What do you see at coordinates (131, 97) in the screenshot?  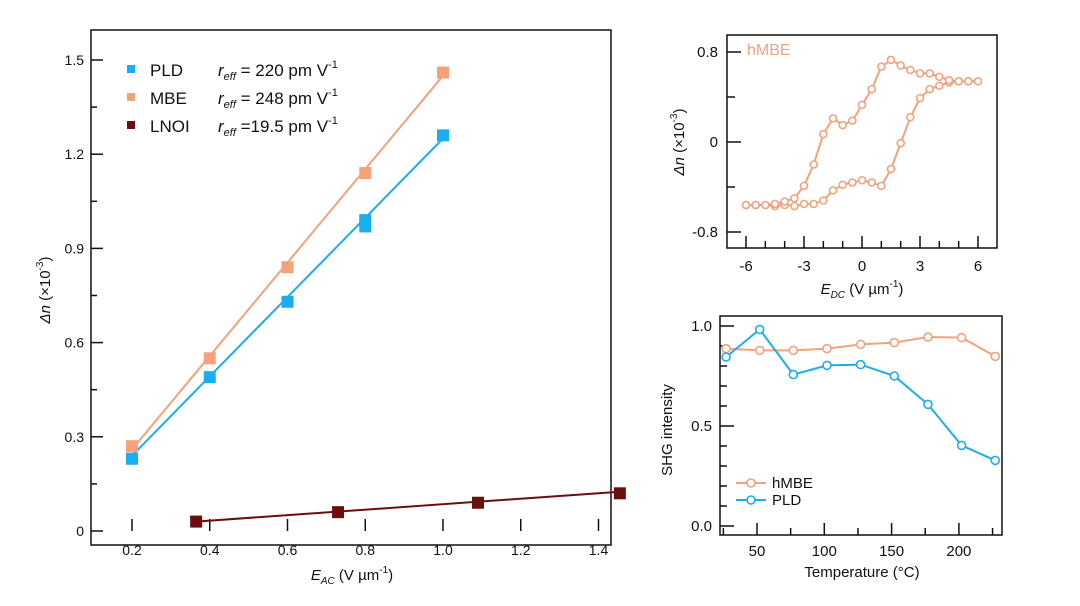 I see `legend-marker-mbe` at bounding box center [131, 97].